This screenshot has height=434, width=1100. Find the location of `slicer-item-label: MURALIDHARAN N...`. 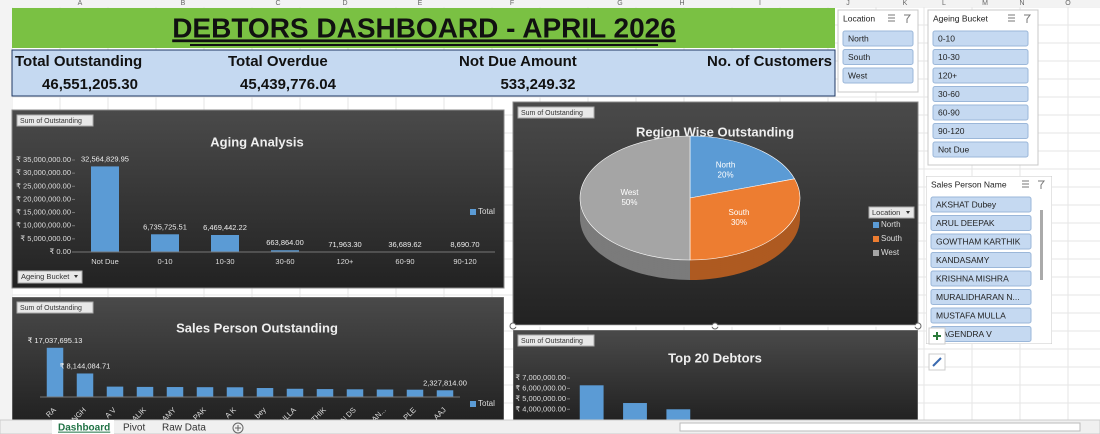

slicer-item-label: MURALIDHARAN N... is located at coordinates (978, 297).